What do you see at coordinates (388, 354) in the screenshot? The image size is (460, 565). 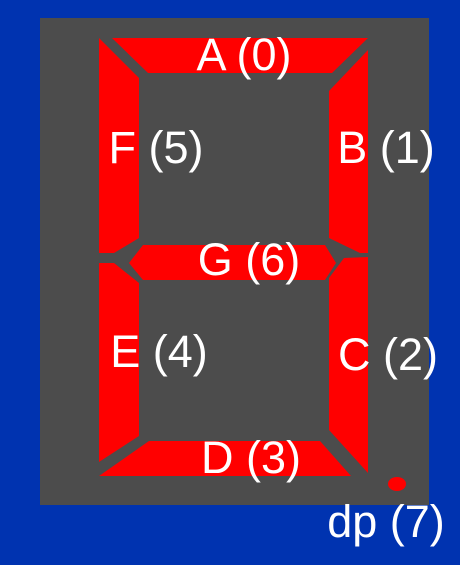 I see `label-c: C (2)` at bounding box center [388, 354].